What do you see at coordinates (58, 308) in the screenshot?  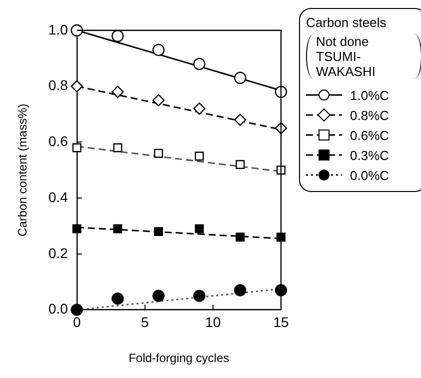 I see `y-tick-label: 0.0` at bounding box center [58, 308].